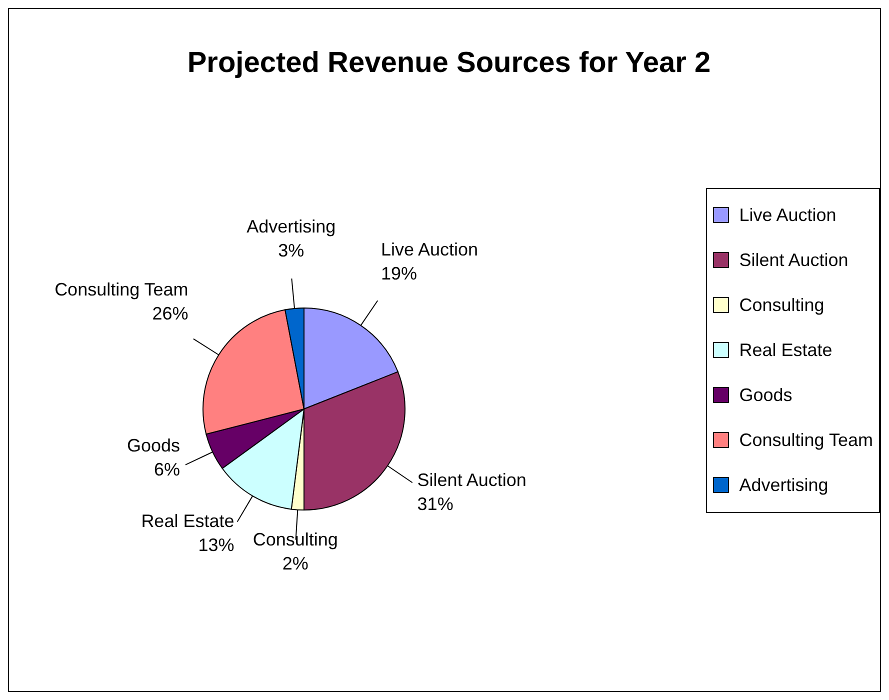  Describe the element at coordinates (170, 314) in the screenshot. I see `data-label: 26%` at that location.